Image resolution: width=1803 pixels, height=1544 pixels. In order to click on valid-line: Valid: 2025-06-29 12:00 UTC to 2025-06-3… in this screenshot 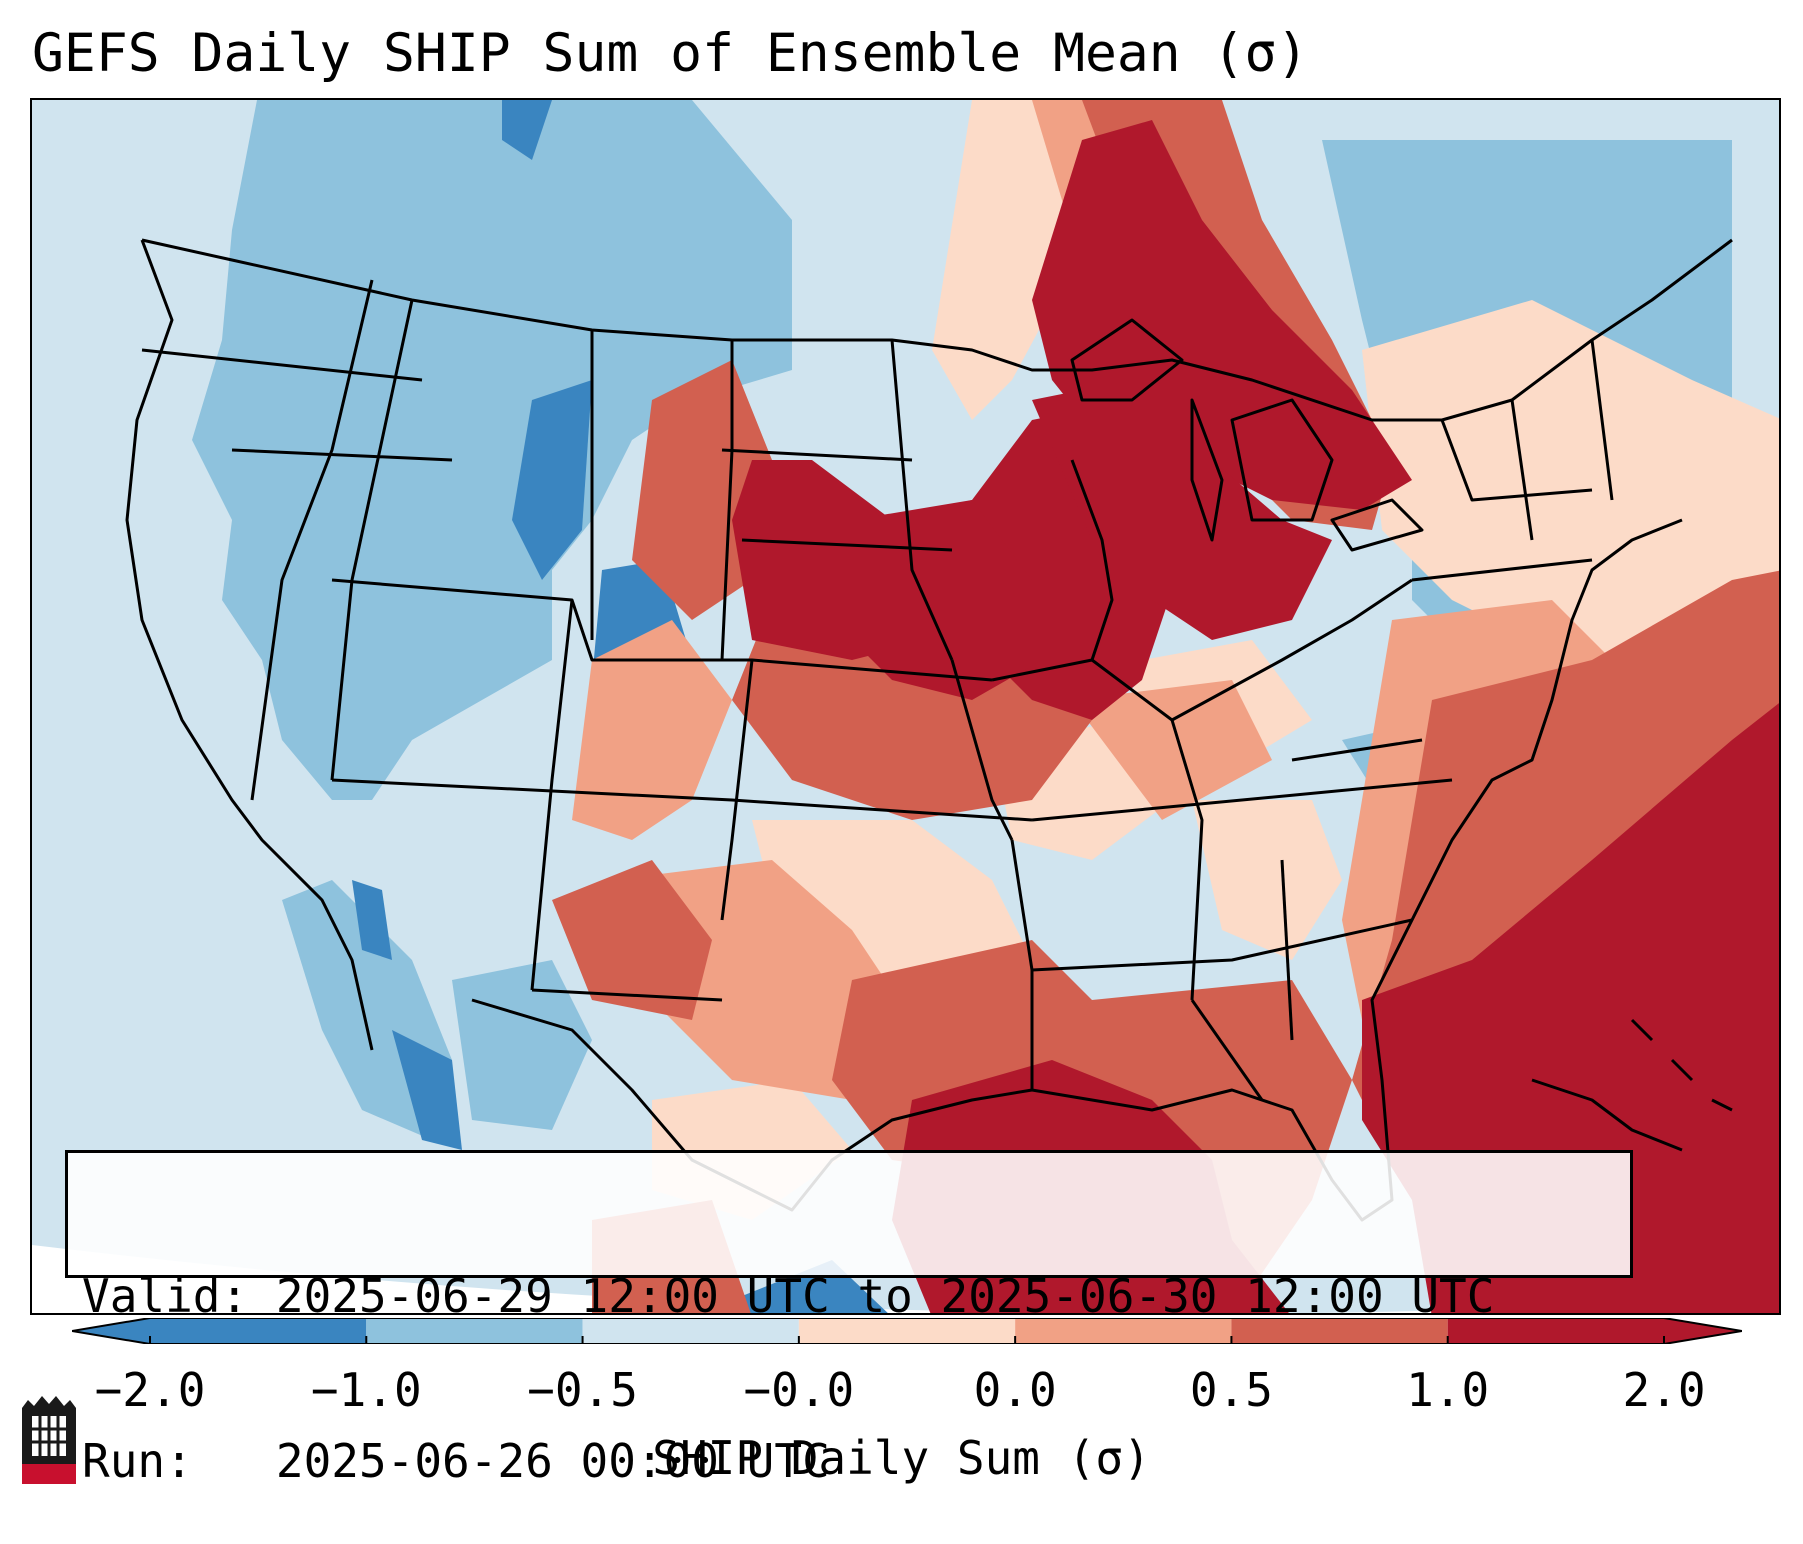, I will do `click(849, 1296)`.